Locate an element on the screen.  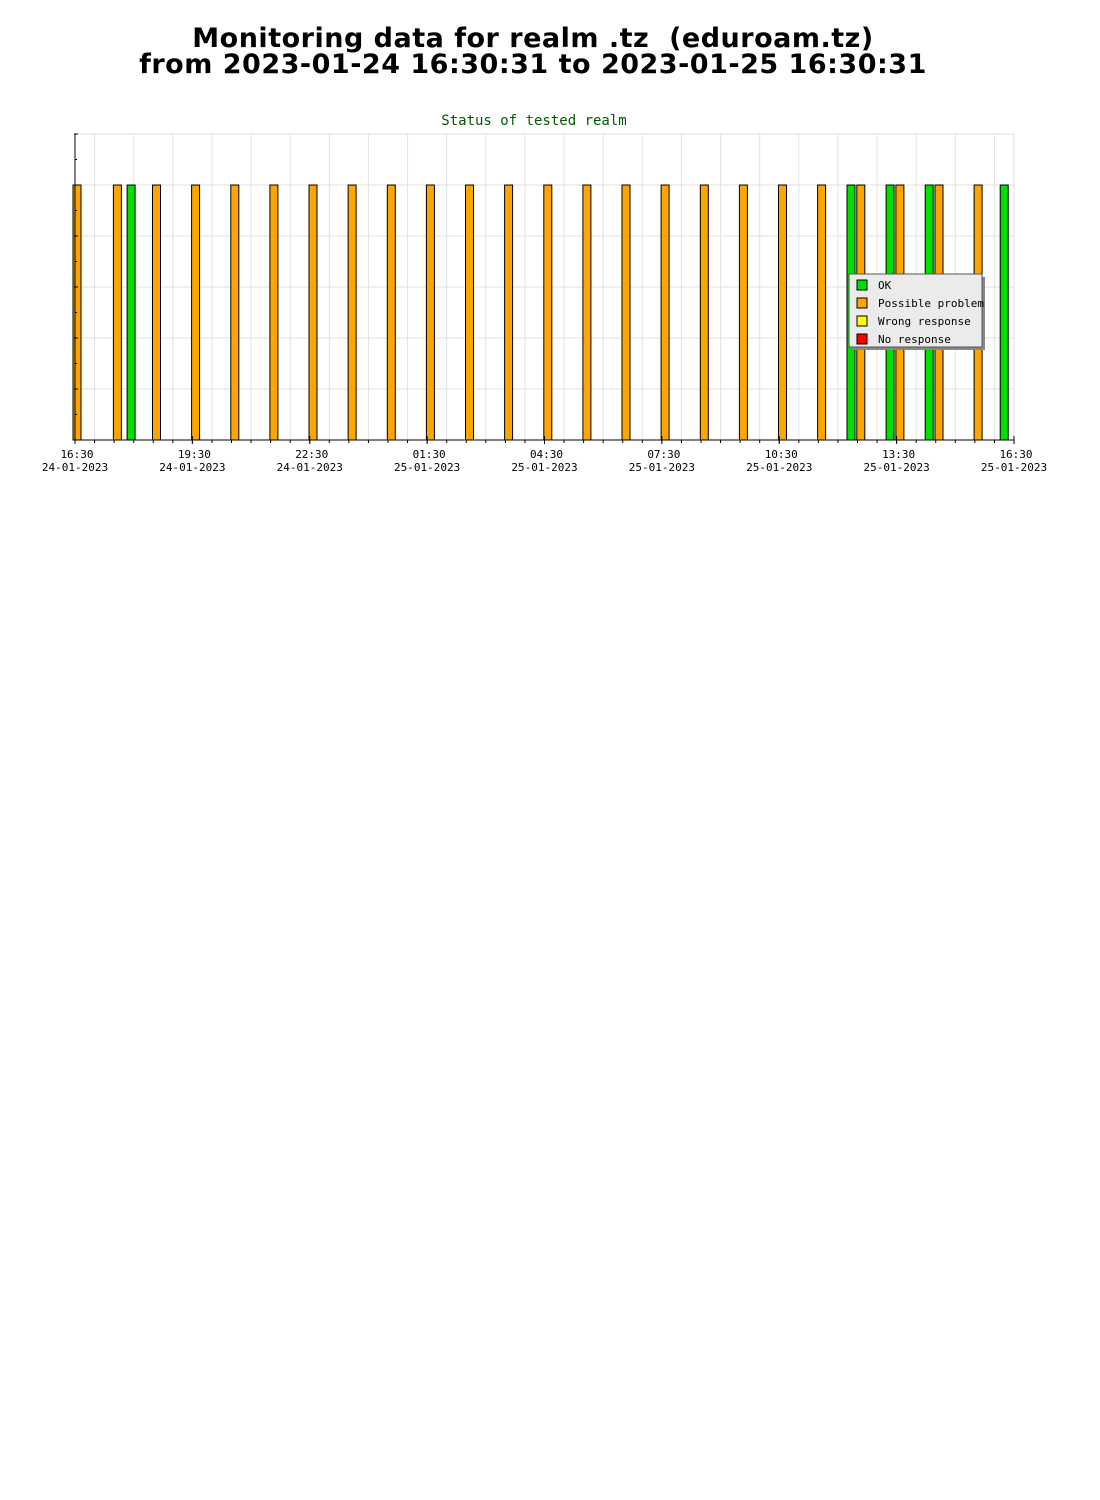
x-tick-label-time: 07:30 is located at coordinates (663, 454).